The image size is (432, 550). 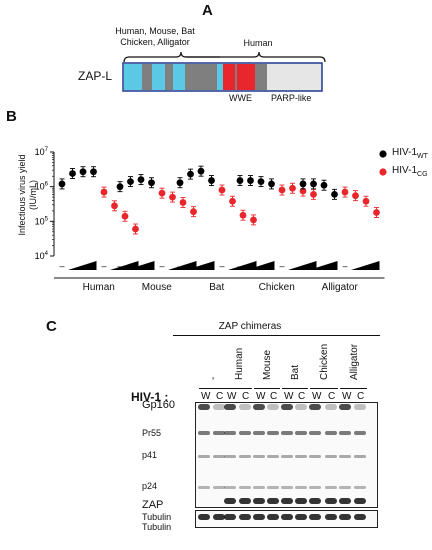 I want to click on legend-sub-cg: CG, so click(x=422, y=174).